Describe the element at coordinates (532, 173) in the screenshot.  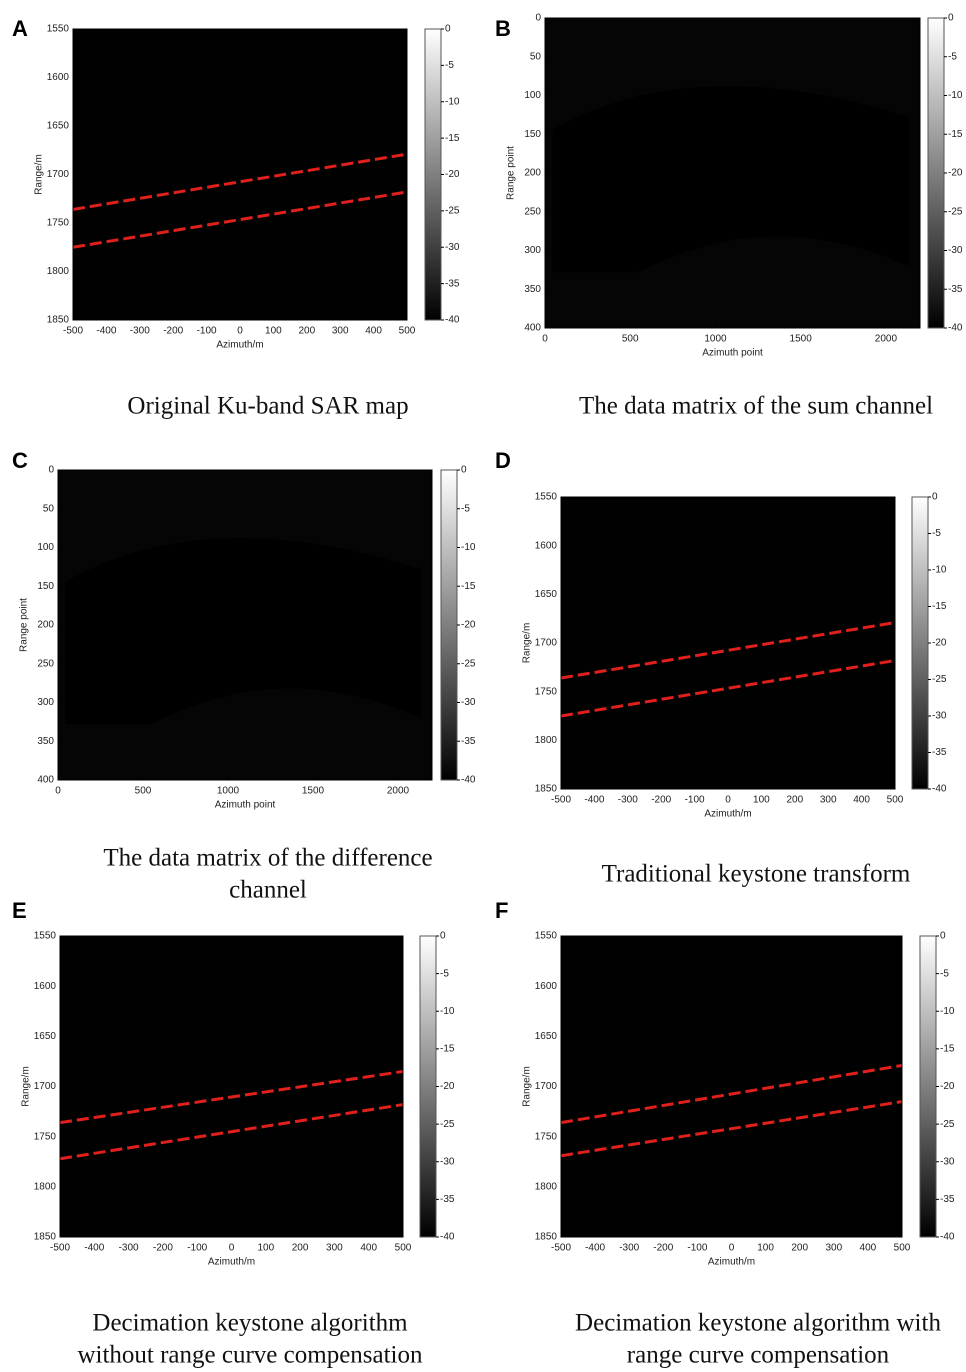
I see `y-tick-label: 200` at that location.